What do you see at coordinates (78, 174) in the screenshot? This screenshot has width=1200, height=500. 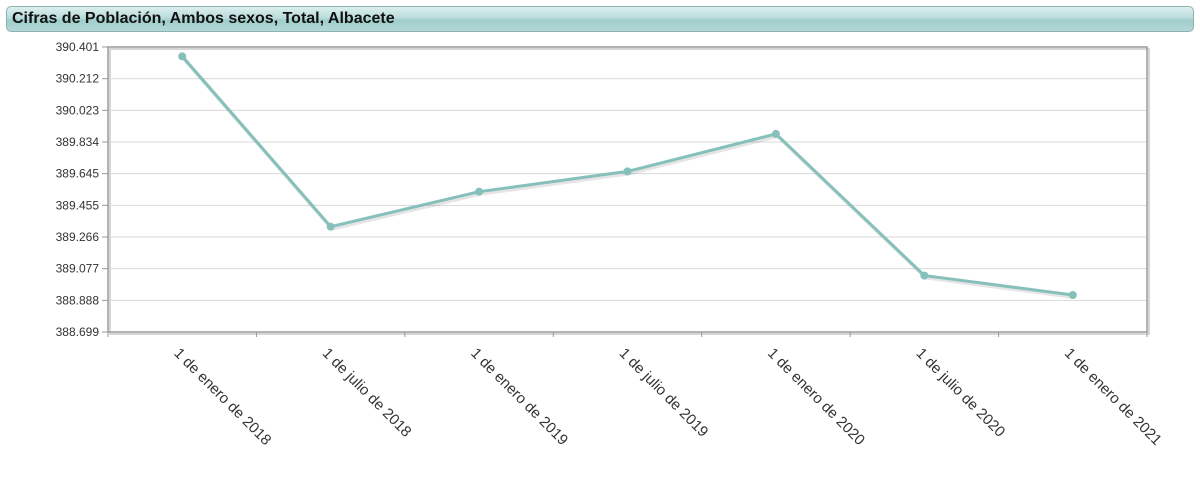 I see `y-tick-label: 389.645` at bounding box center [78, 174].